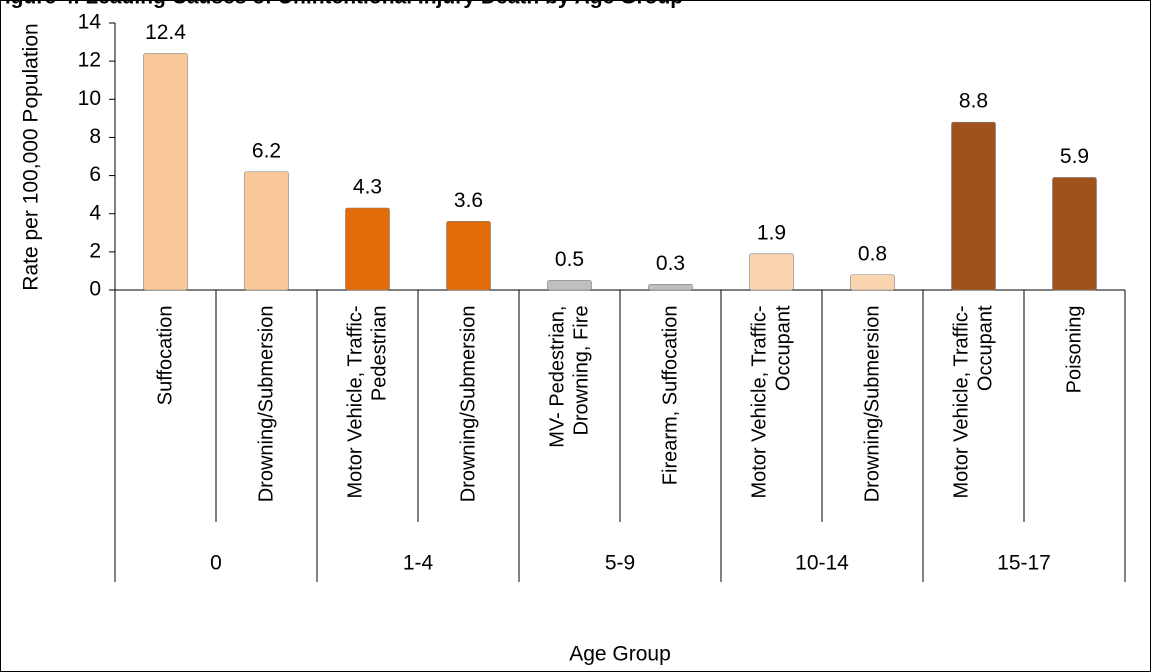  Describe the element at coordinates (95, 289) in the screenshot. I see `y-tick-label: 0` at that location.